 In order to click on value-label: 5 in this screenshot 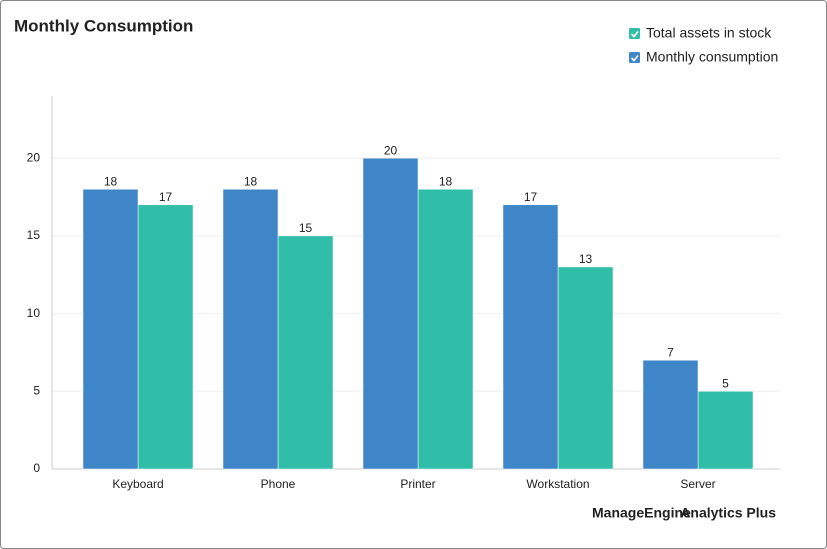, I will do `click(725, 383)`.